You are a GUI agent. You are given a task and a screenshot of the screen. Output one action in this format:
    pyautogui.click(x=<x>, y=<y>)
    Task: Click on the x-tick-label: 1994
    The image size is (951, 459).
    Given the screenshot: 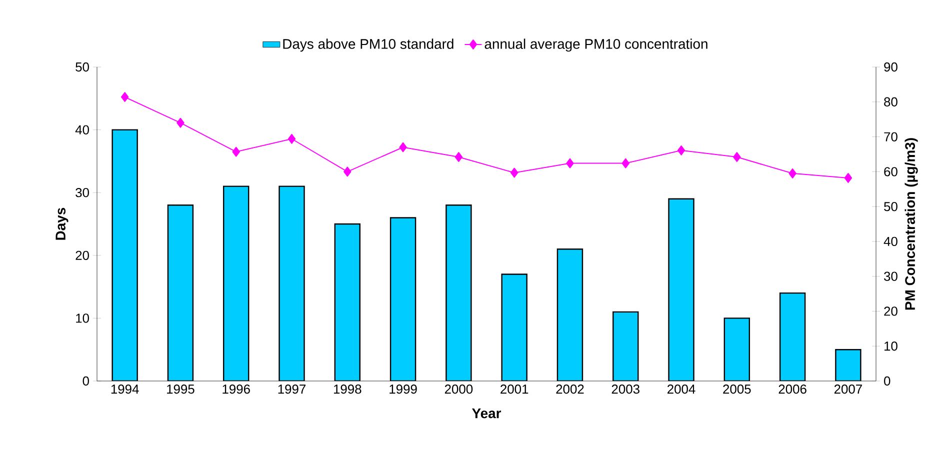 What is the action you would take?
    pyautogui.click(x=125, y=389)
    